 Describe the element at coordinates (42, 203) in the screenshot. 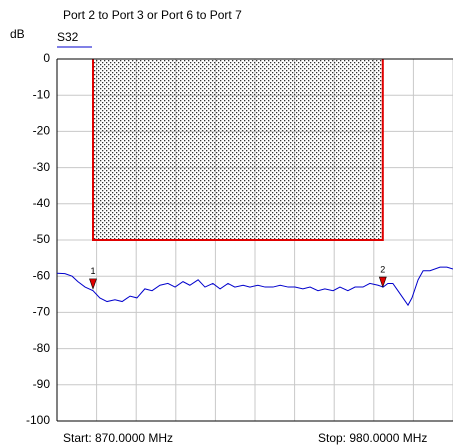

I see `y-tick-label: -40` at that location.